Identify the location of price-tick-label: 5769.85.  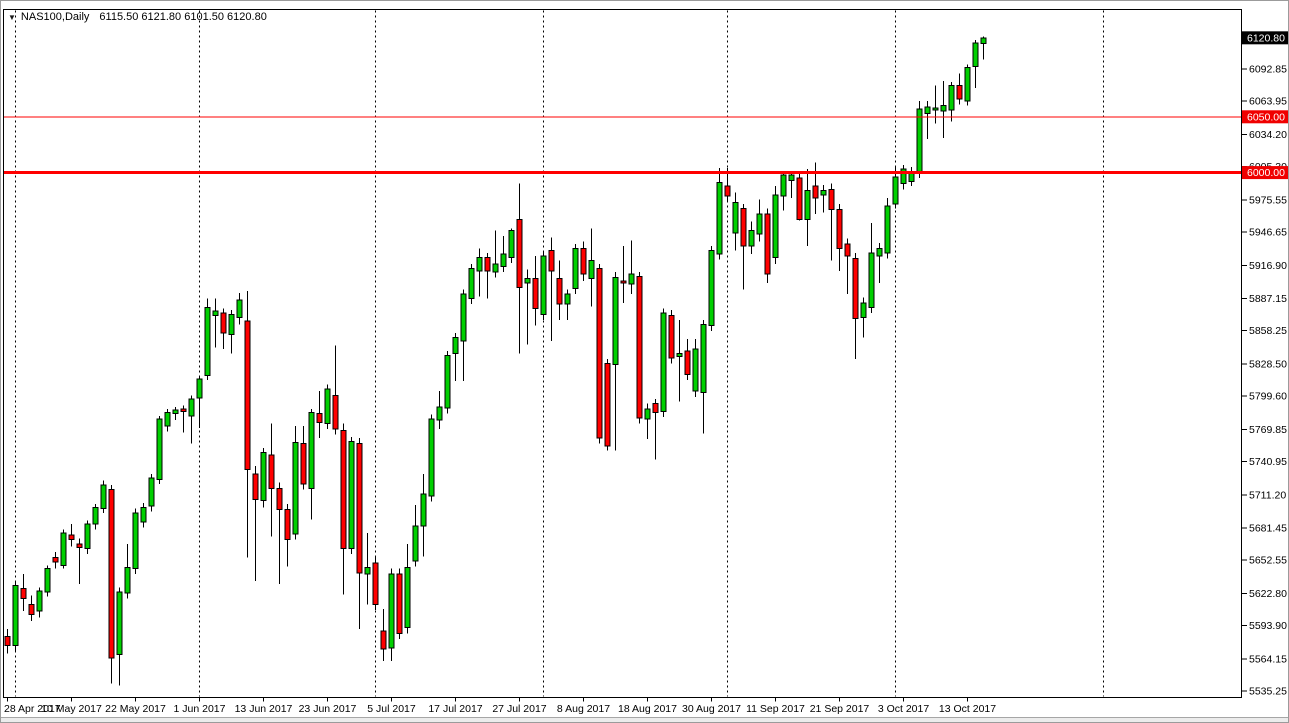
(1268, 430).